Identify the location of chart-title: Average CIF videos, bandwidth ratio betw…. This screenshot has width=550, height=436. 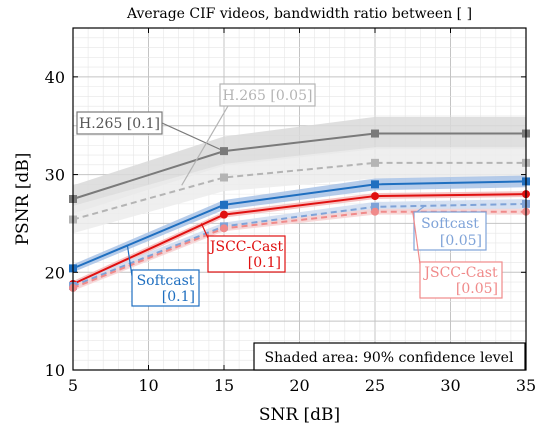
(299, 14).